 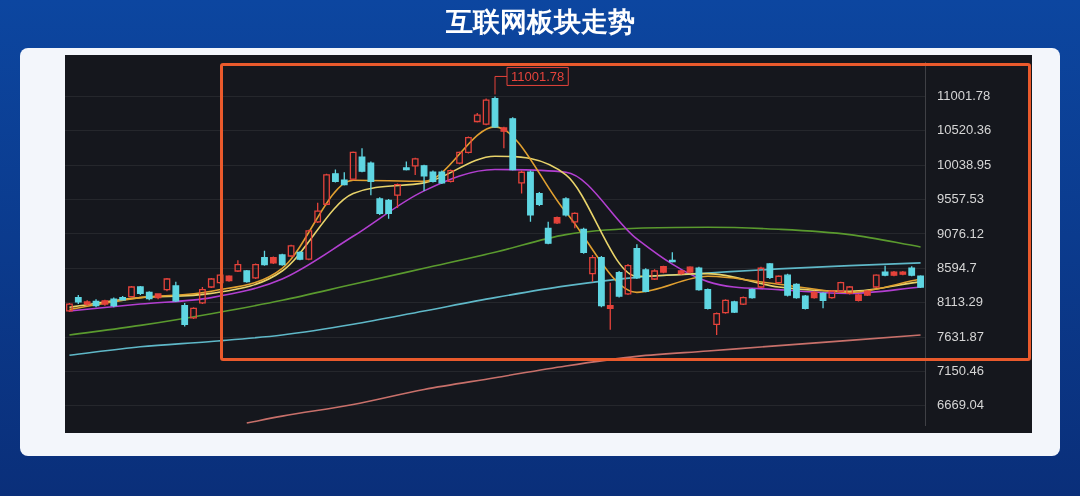 What do you see at coordinates (960, 302) in the screenshot?
I see `y-tick-label: 8113.29` at bounding box center [960, 302].